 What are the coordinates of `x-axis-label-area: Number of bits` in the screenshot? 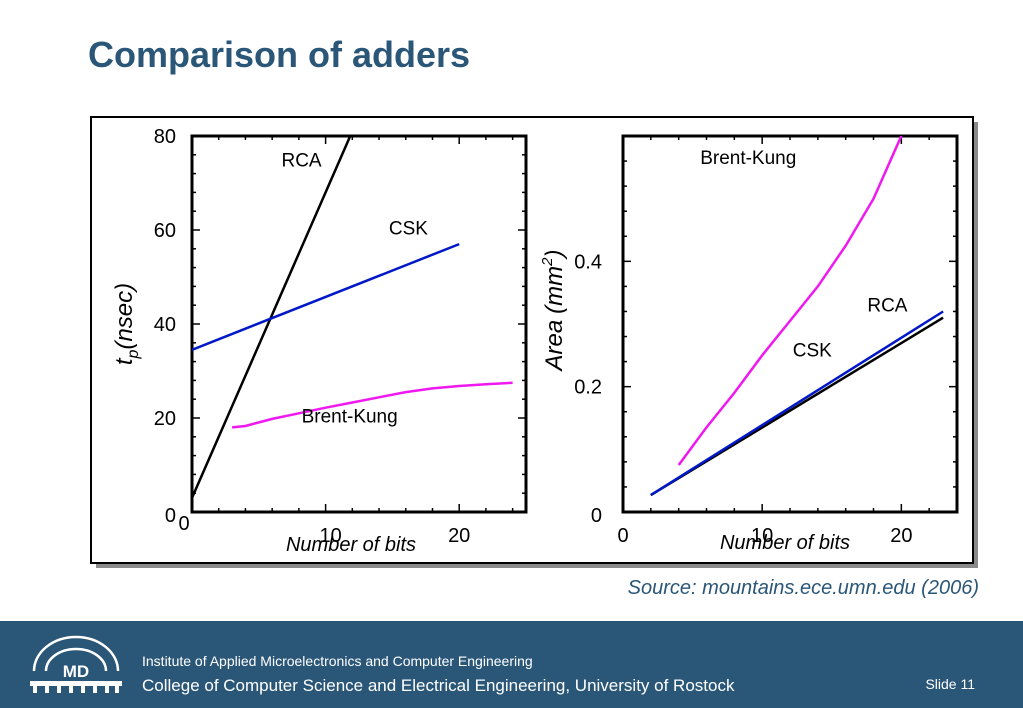 It's located at (785, 543).